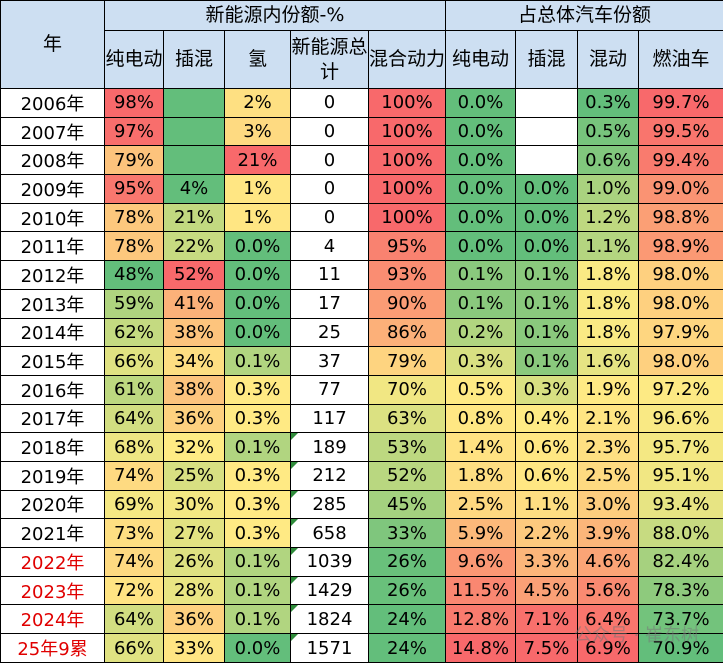 Image resolution: width=723 pixels, height=663 pixels. Describe the element at coordinates (329, 590) in the screenshot. I see `value-cell: 1429` at that location.